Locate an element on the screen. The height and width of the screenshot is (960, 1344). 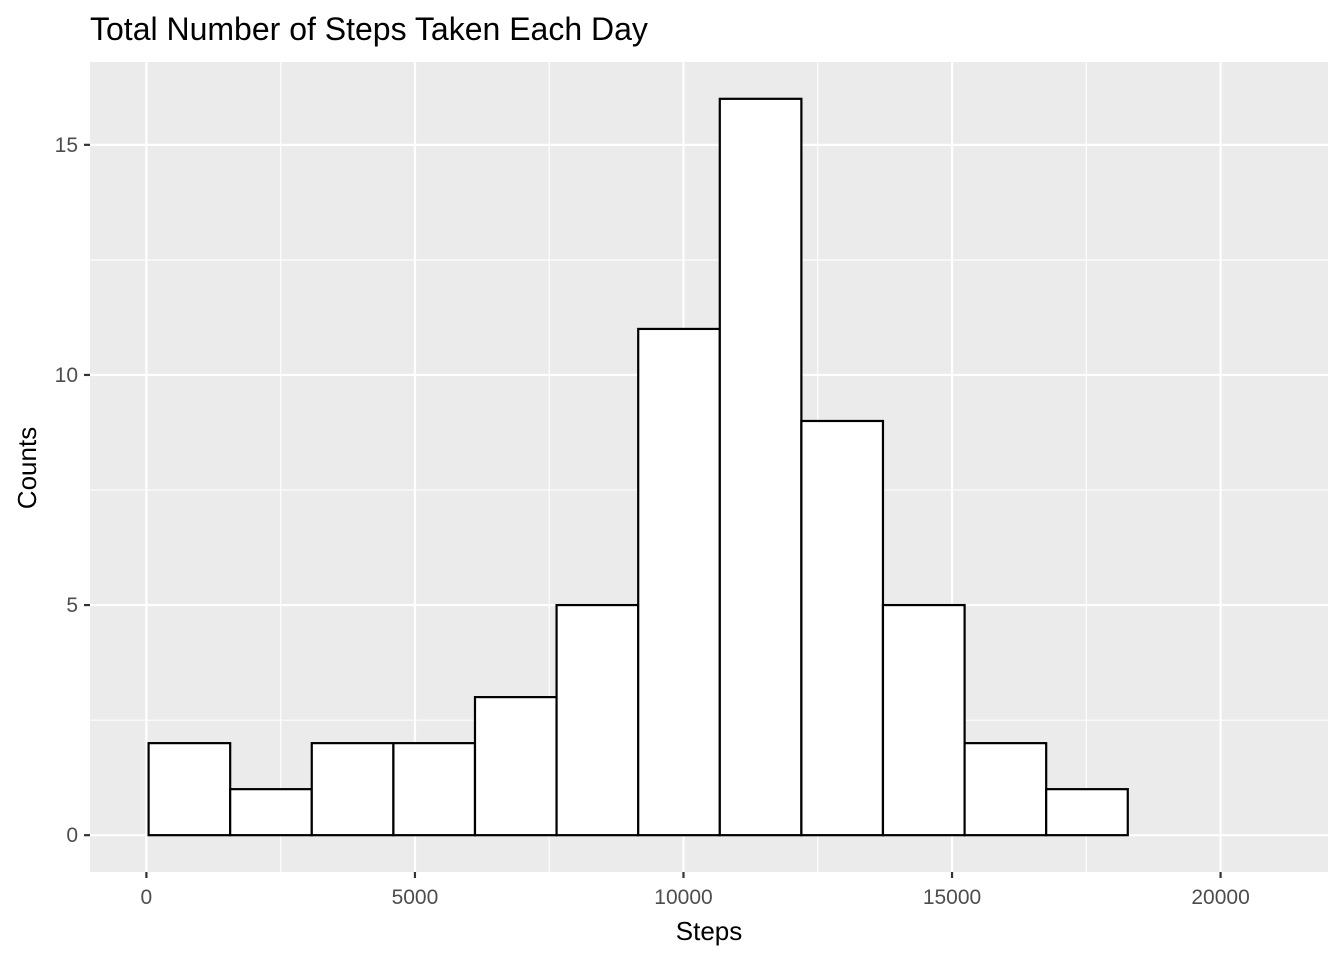
x-tick-label: 0 is located at coordinates (147, 897).